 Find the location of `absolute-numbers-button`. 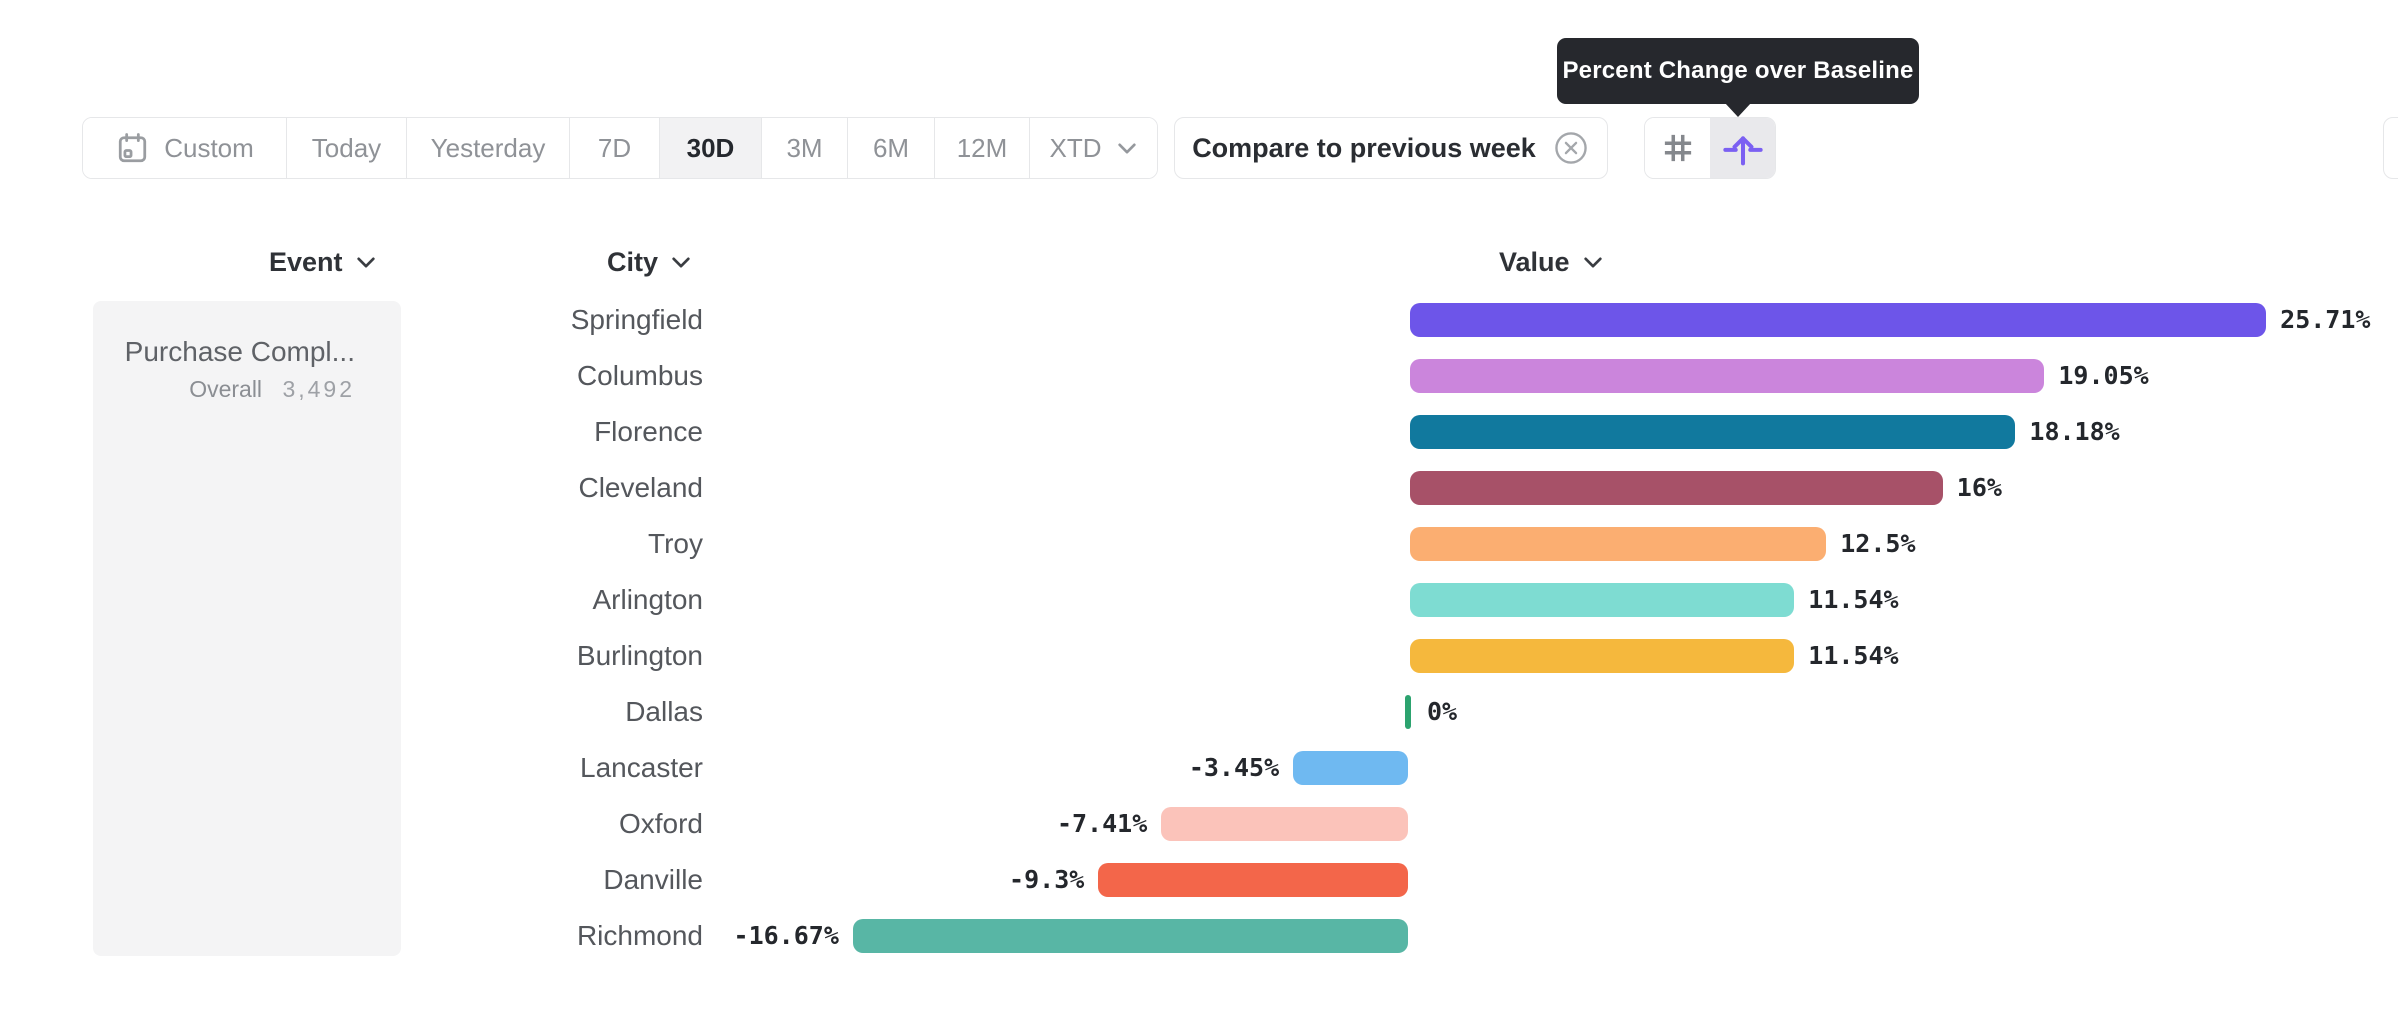

absolute-numbers-button is located at coordinates (1677, 148).